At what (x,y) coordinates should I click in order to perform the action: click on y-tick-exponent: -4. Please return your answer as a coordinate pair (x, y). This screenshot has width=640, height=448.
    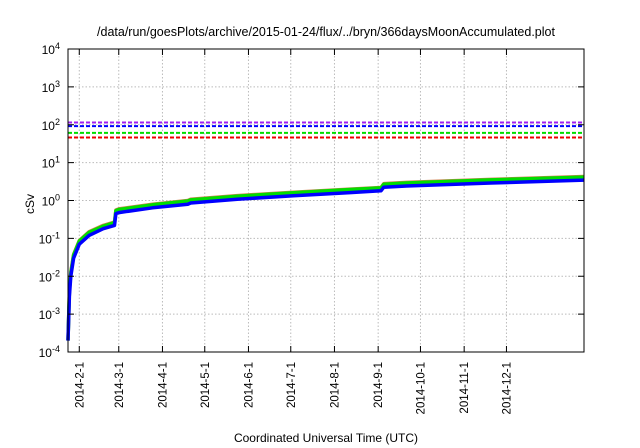
    Looking at the image, I should click on (56, 349).